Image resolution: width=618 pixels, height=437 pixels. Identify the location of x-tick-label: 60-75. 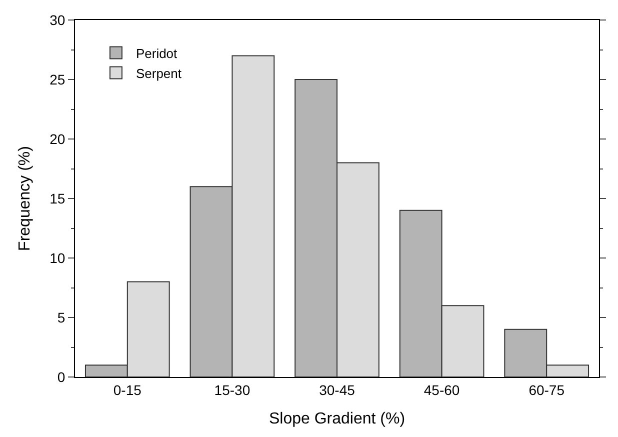
(546, 390).